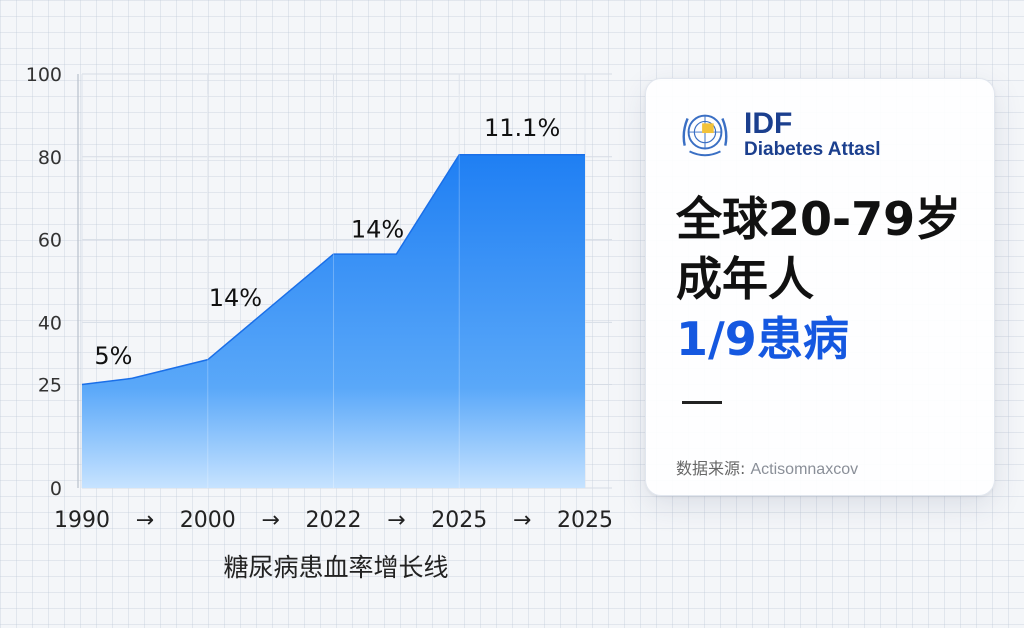  I want to click on x-tick-label: 2022, so click(334, 520).